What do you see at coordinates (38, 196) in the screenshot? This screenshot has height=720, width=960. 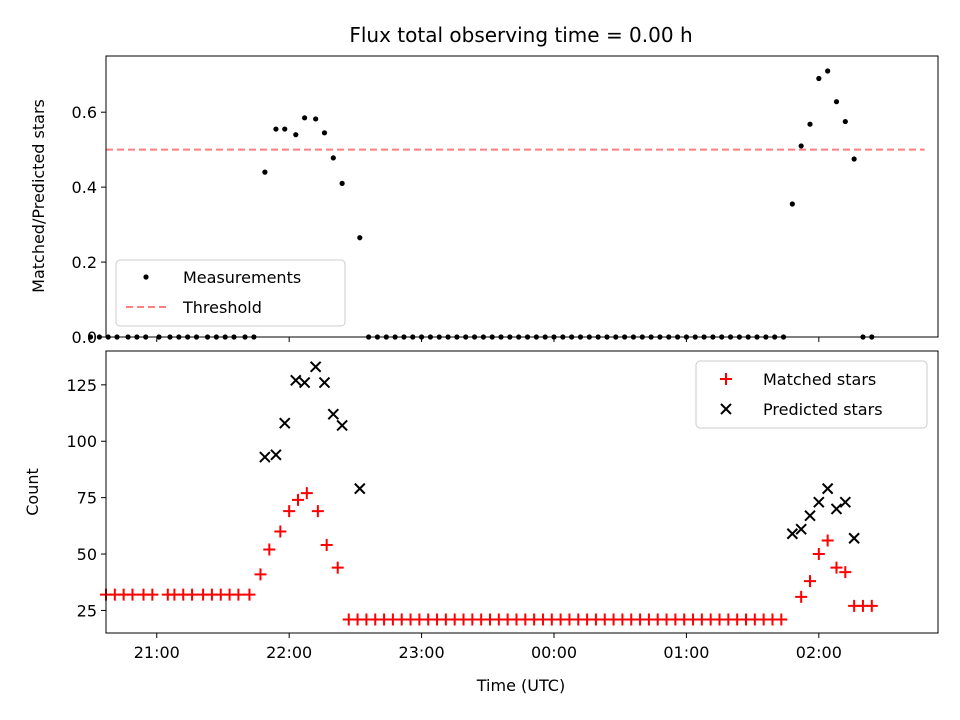 I see `top-y-axis-label: Matched/Predicted stars` at bounding box center [38, 196].